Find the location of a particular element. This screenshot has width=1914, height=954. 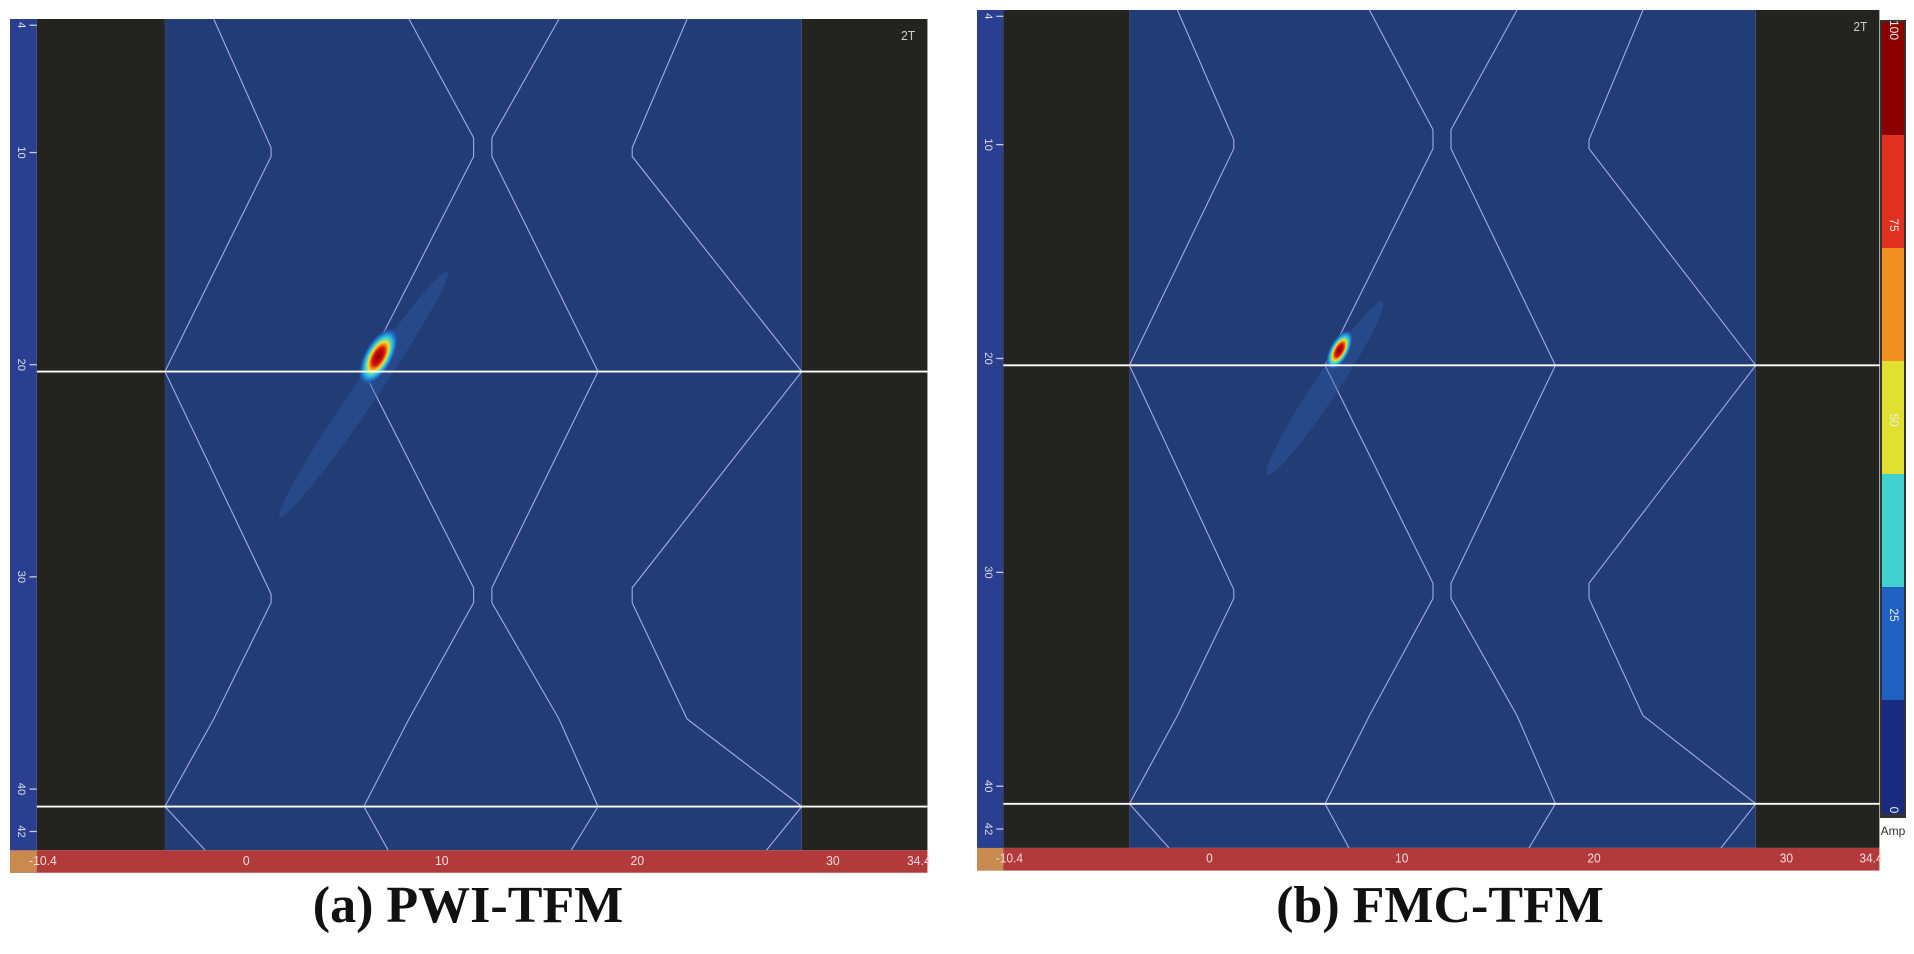

colorbar-tick-label: 25 is located at coordinates (1894, 615).